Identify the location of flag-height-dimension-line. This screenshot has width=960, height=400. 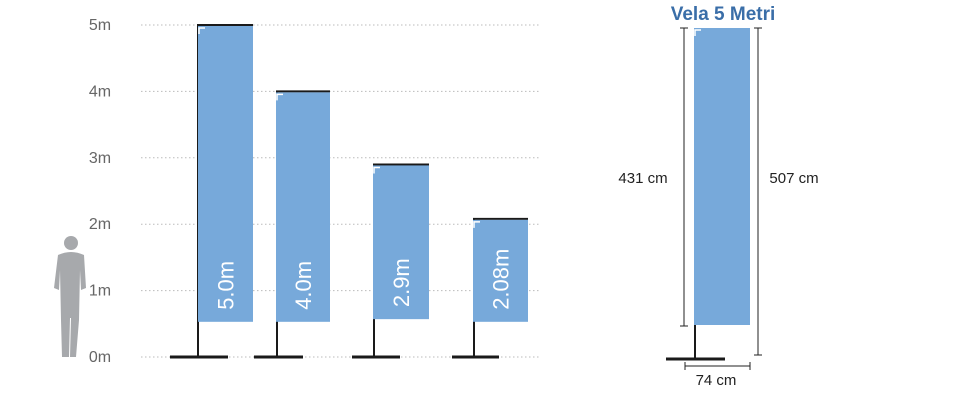
(684, 177).